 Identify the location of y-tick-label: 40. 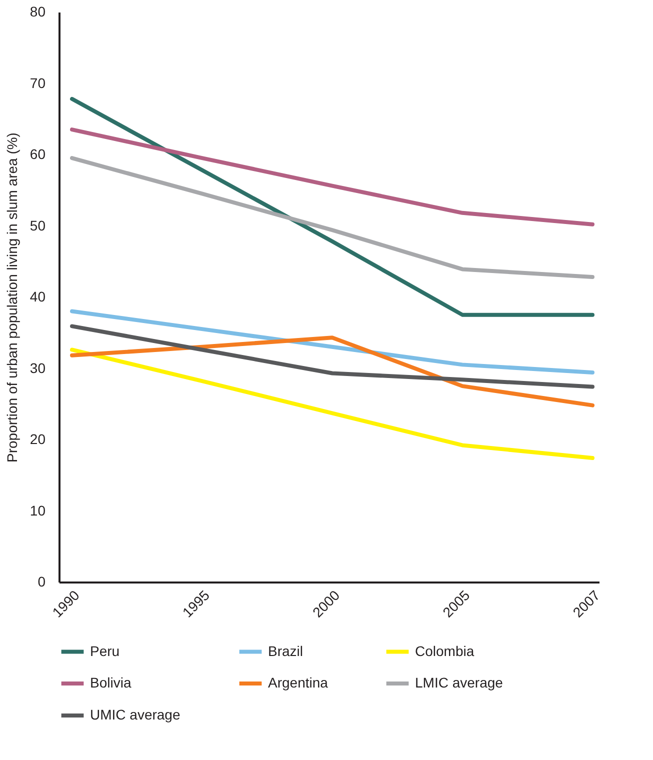
(38, 296).